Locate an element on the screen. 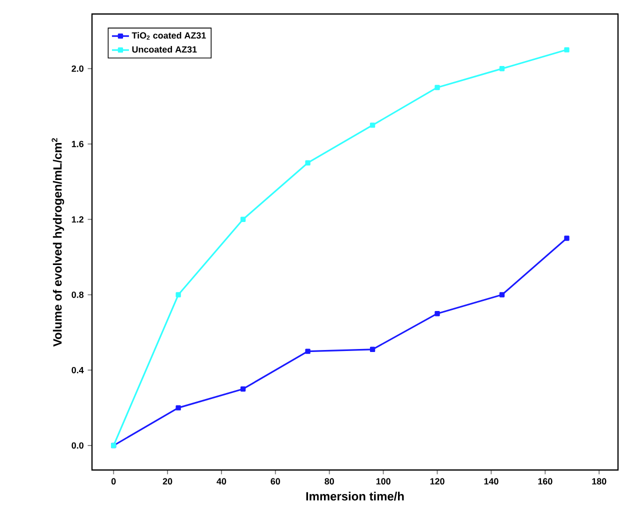 The image size is (624, 517). y-tick-label: 0.4 is located at coordinates (78, 370).